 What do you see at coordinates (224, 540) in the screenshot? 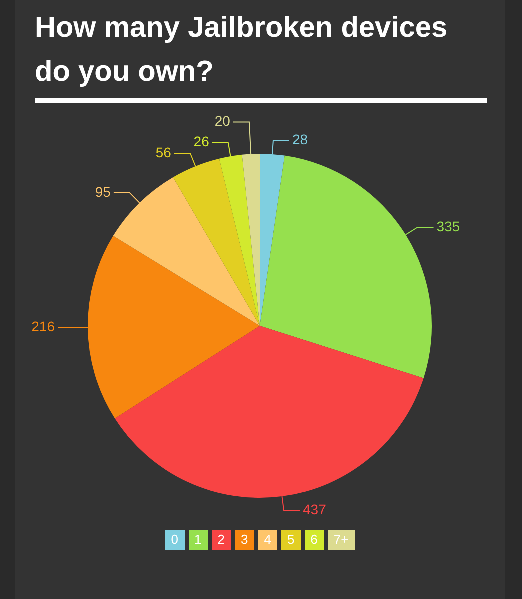
I see `legend-label: 2` at bounding box center [224, 540].